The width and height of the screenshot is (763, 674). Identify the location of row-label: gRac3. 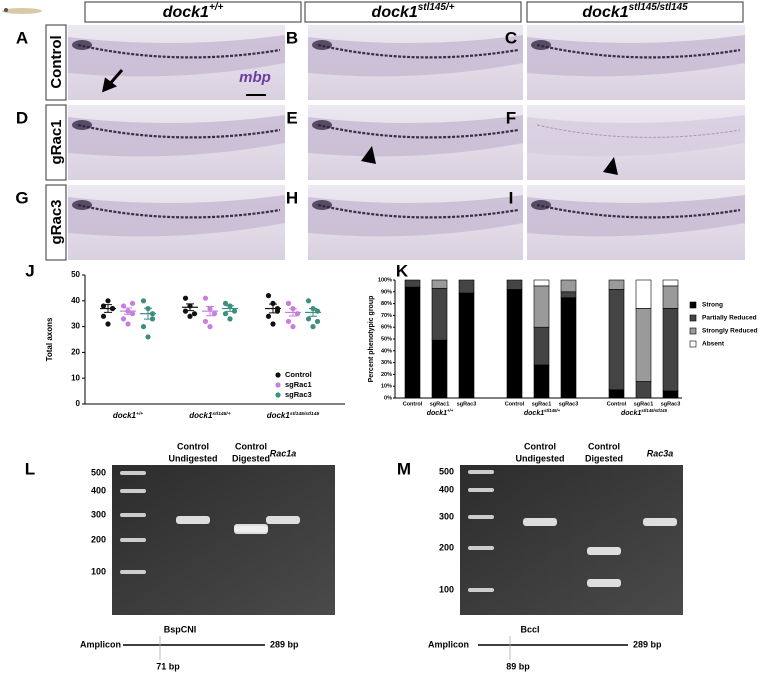
(56, 221).